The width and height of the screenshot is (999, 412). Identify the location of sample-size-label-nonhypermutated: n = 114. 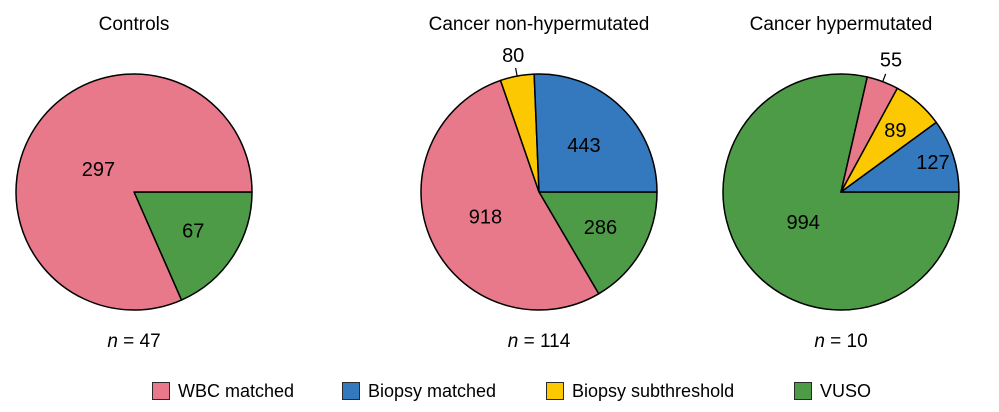
(539, 342).